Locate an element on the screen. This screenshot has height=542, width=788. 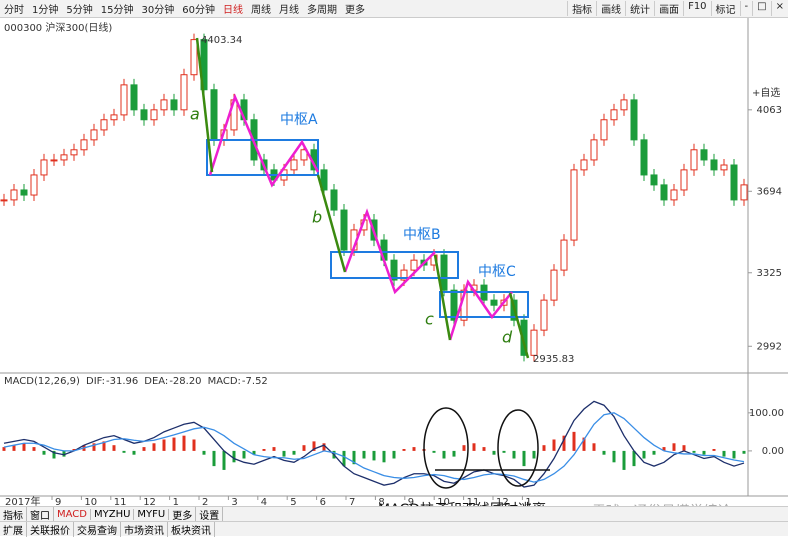
center-label: 中枢A is located at coordinates (299, 120).